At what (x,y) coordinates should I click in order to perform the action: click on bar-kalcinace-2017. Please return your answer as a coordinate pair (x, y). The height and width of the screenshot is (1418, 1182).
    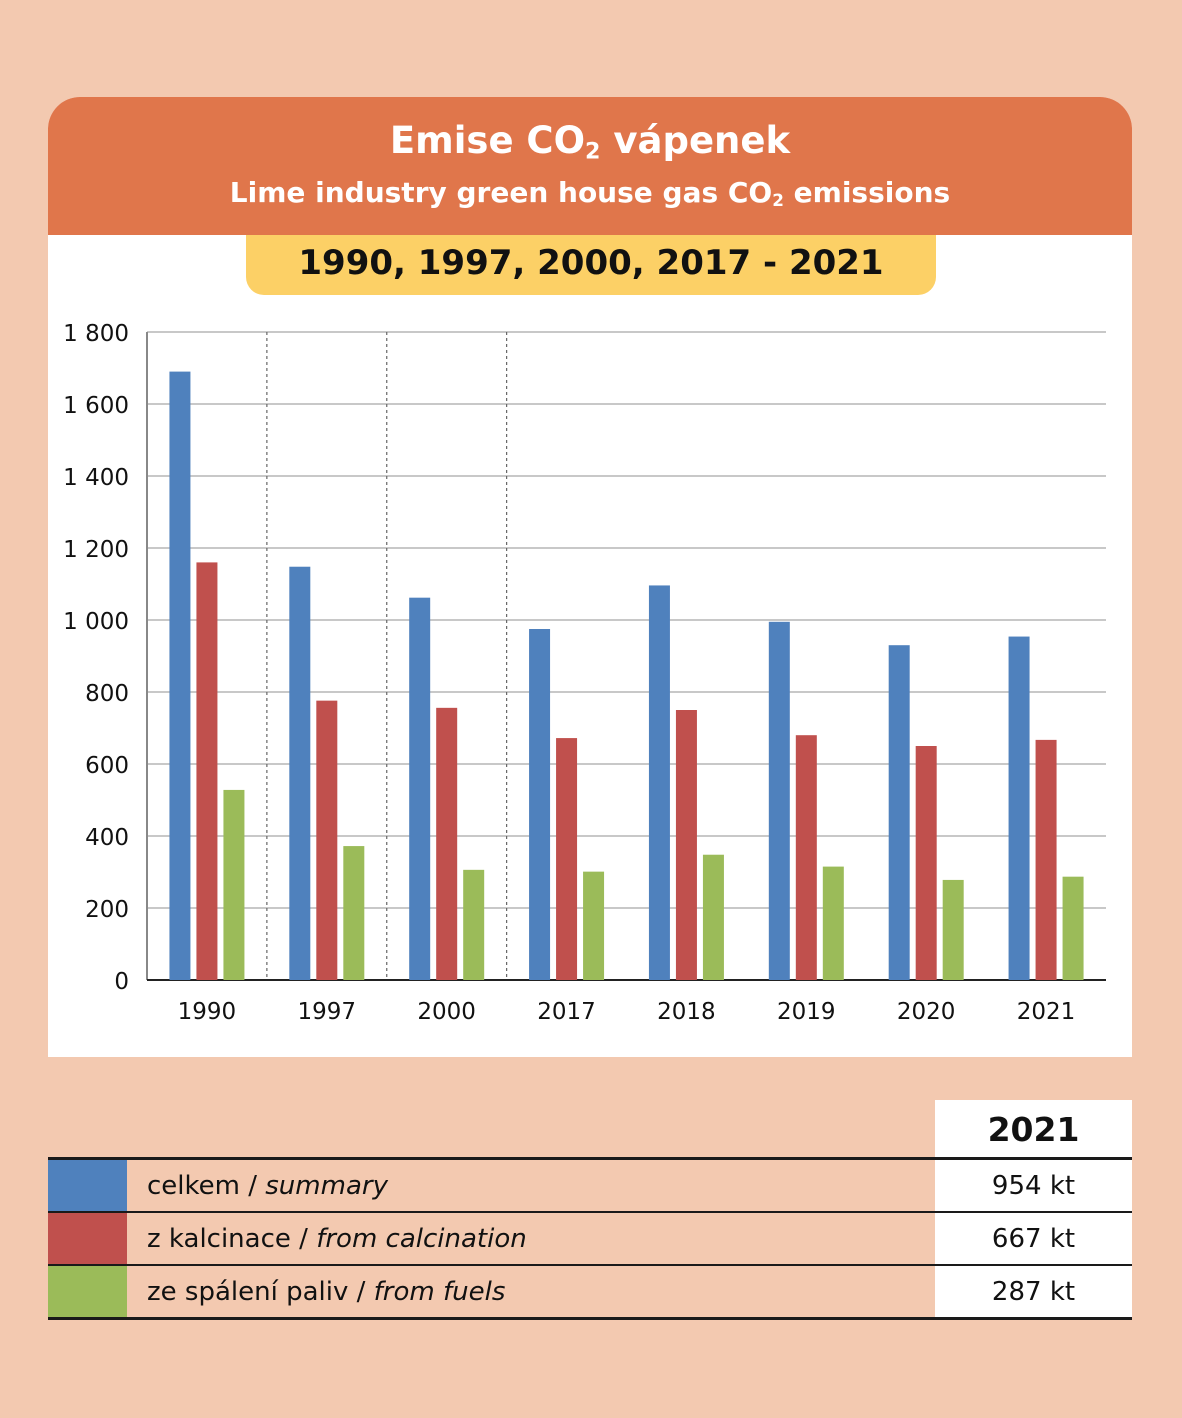
    Looking at the image, I should click on (567, 859).